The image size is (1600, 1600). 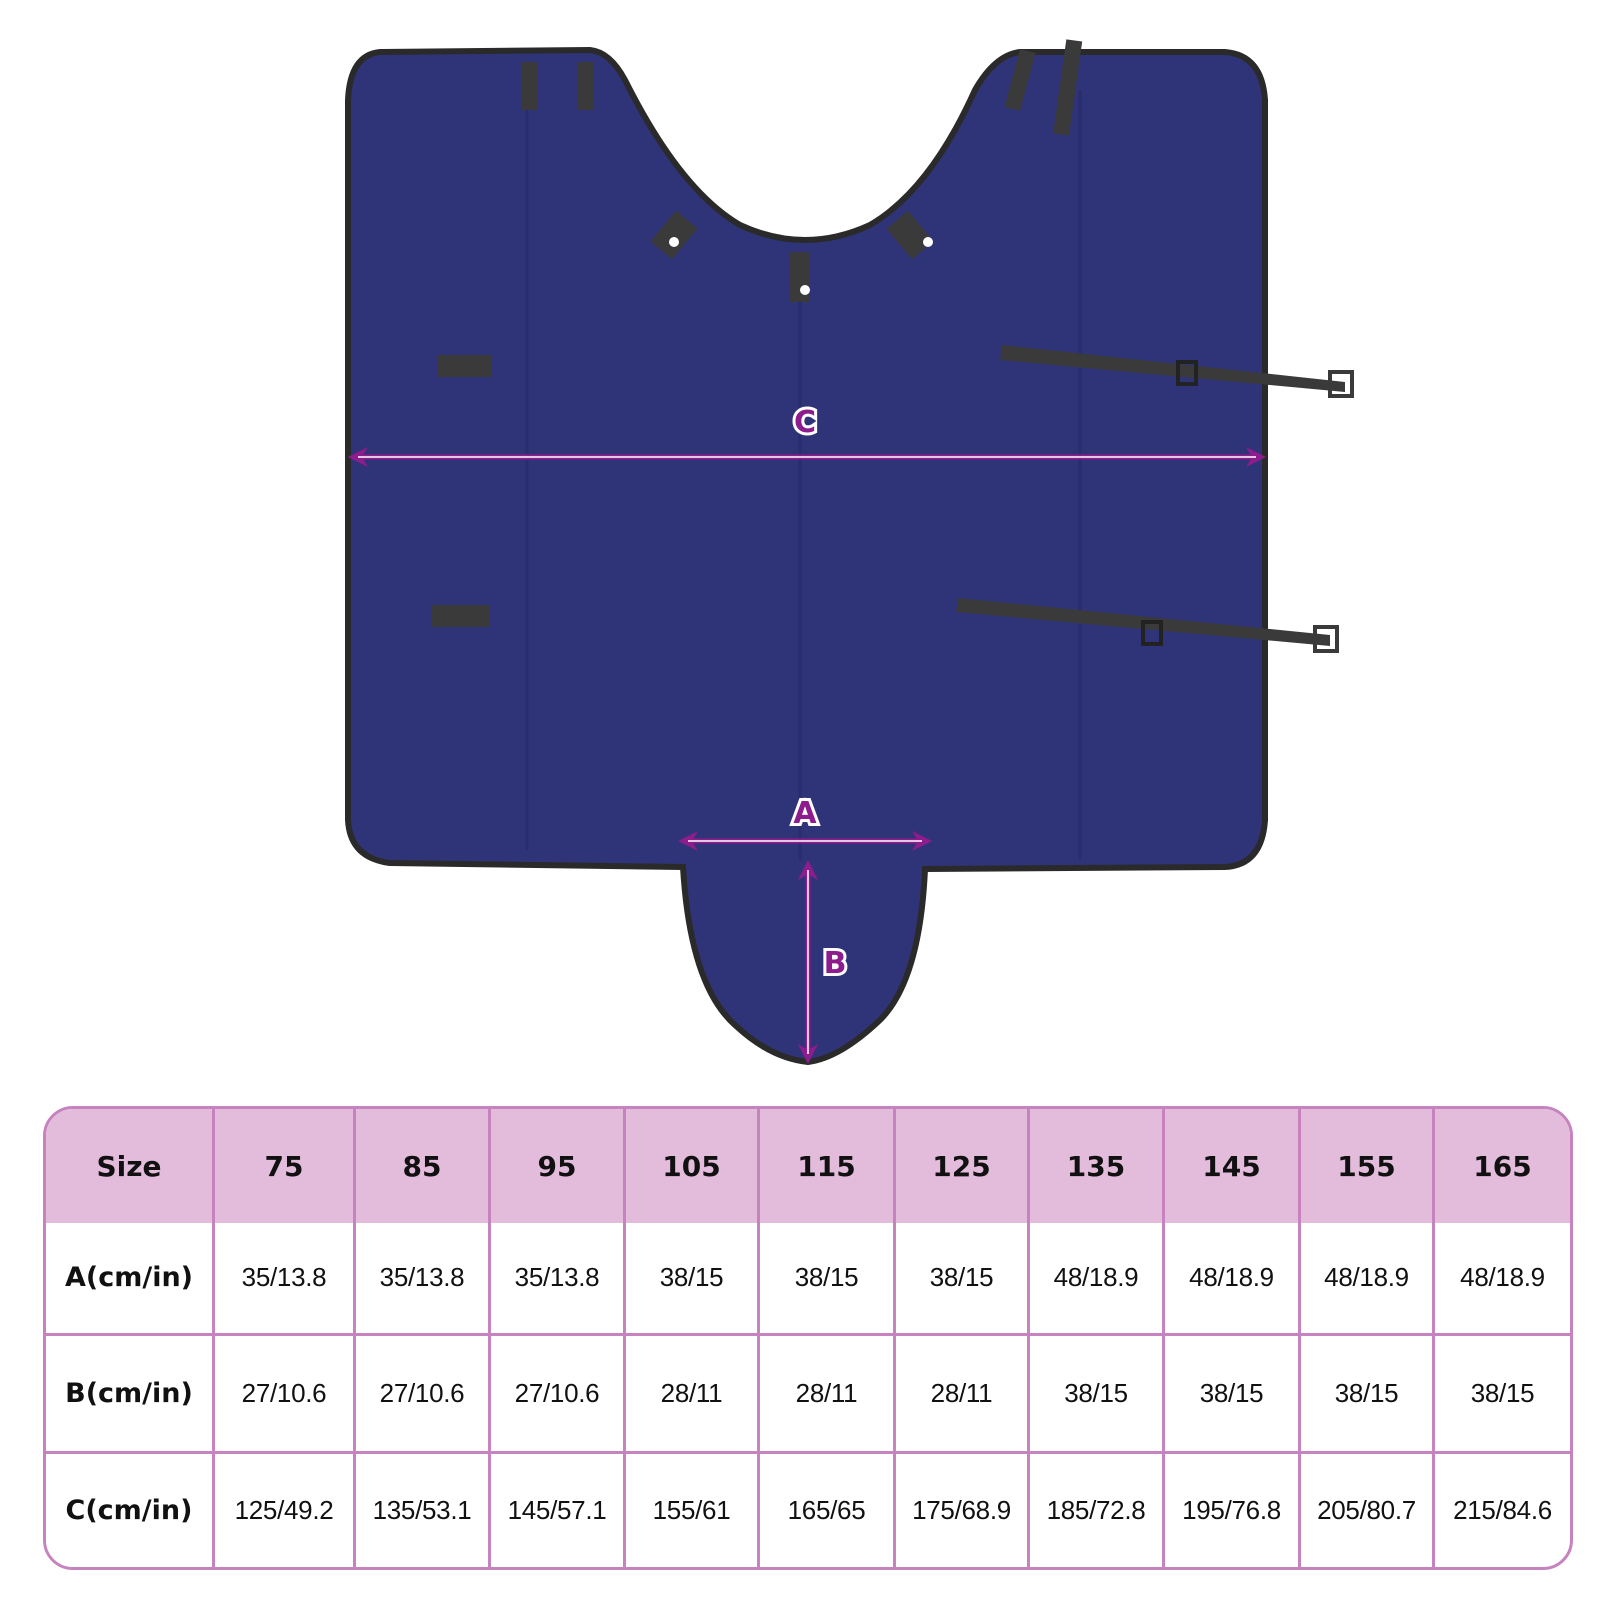 What do you see at coordinates (558, 1510) in the screenshot?
I see `table-cell: 145/57.1` at bounding box center [558, 1510].